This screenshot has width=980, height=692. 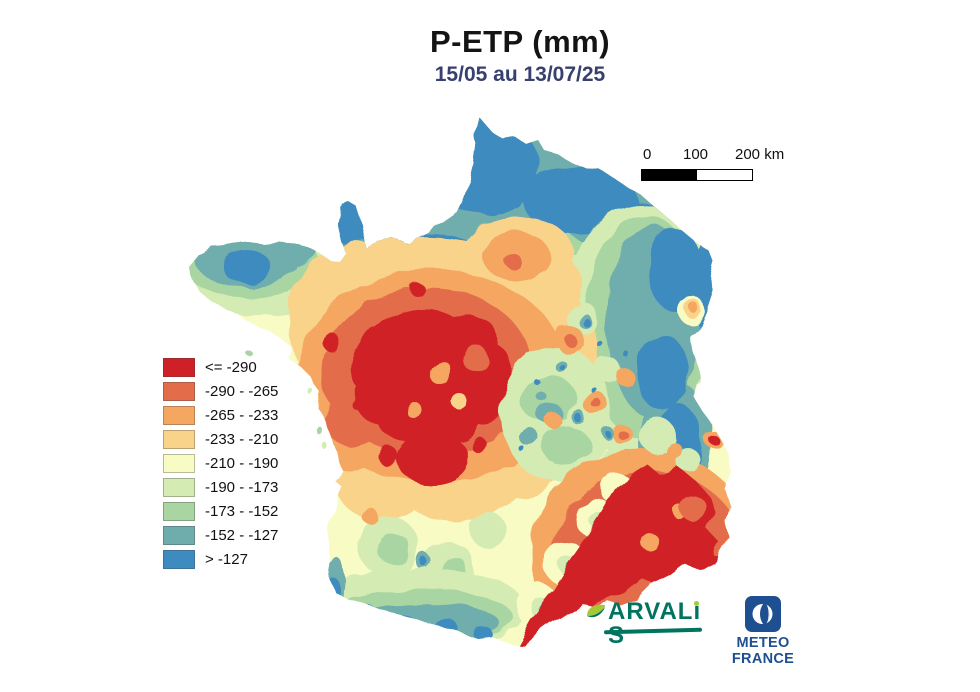 I want to click on scale-bar: 0 100 200 km, so click(x=716, y=166).